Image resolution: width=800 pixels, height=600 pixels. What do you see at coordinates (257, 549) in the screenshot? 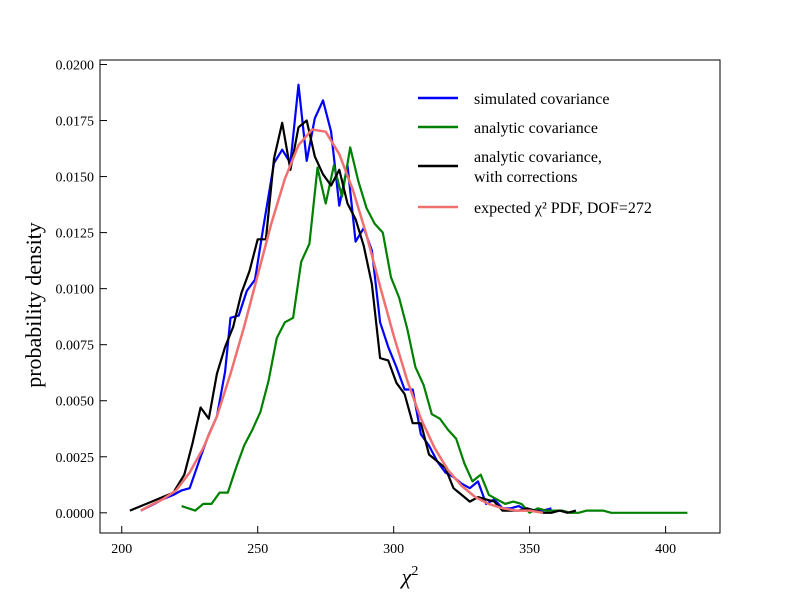
I see `x-tick-label: 250` at bounding box center [257, 549].